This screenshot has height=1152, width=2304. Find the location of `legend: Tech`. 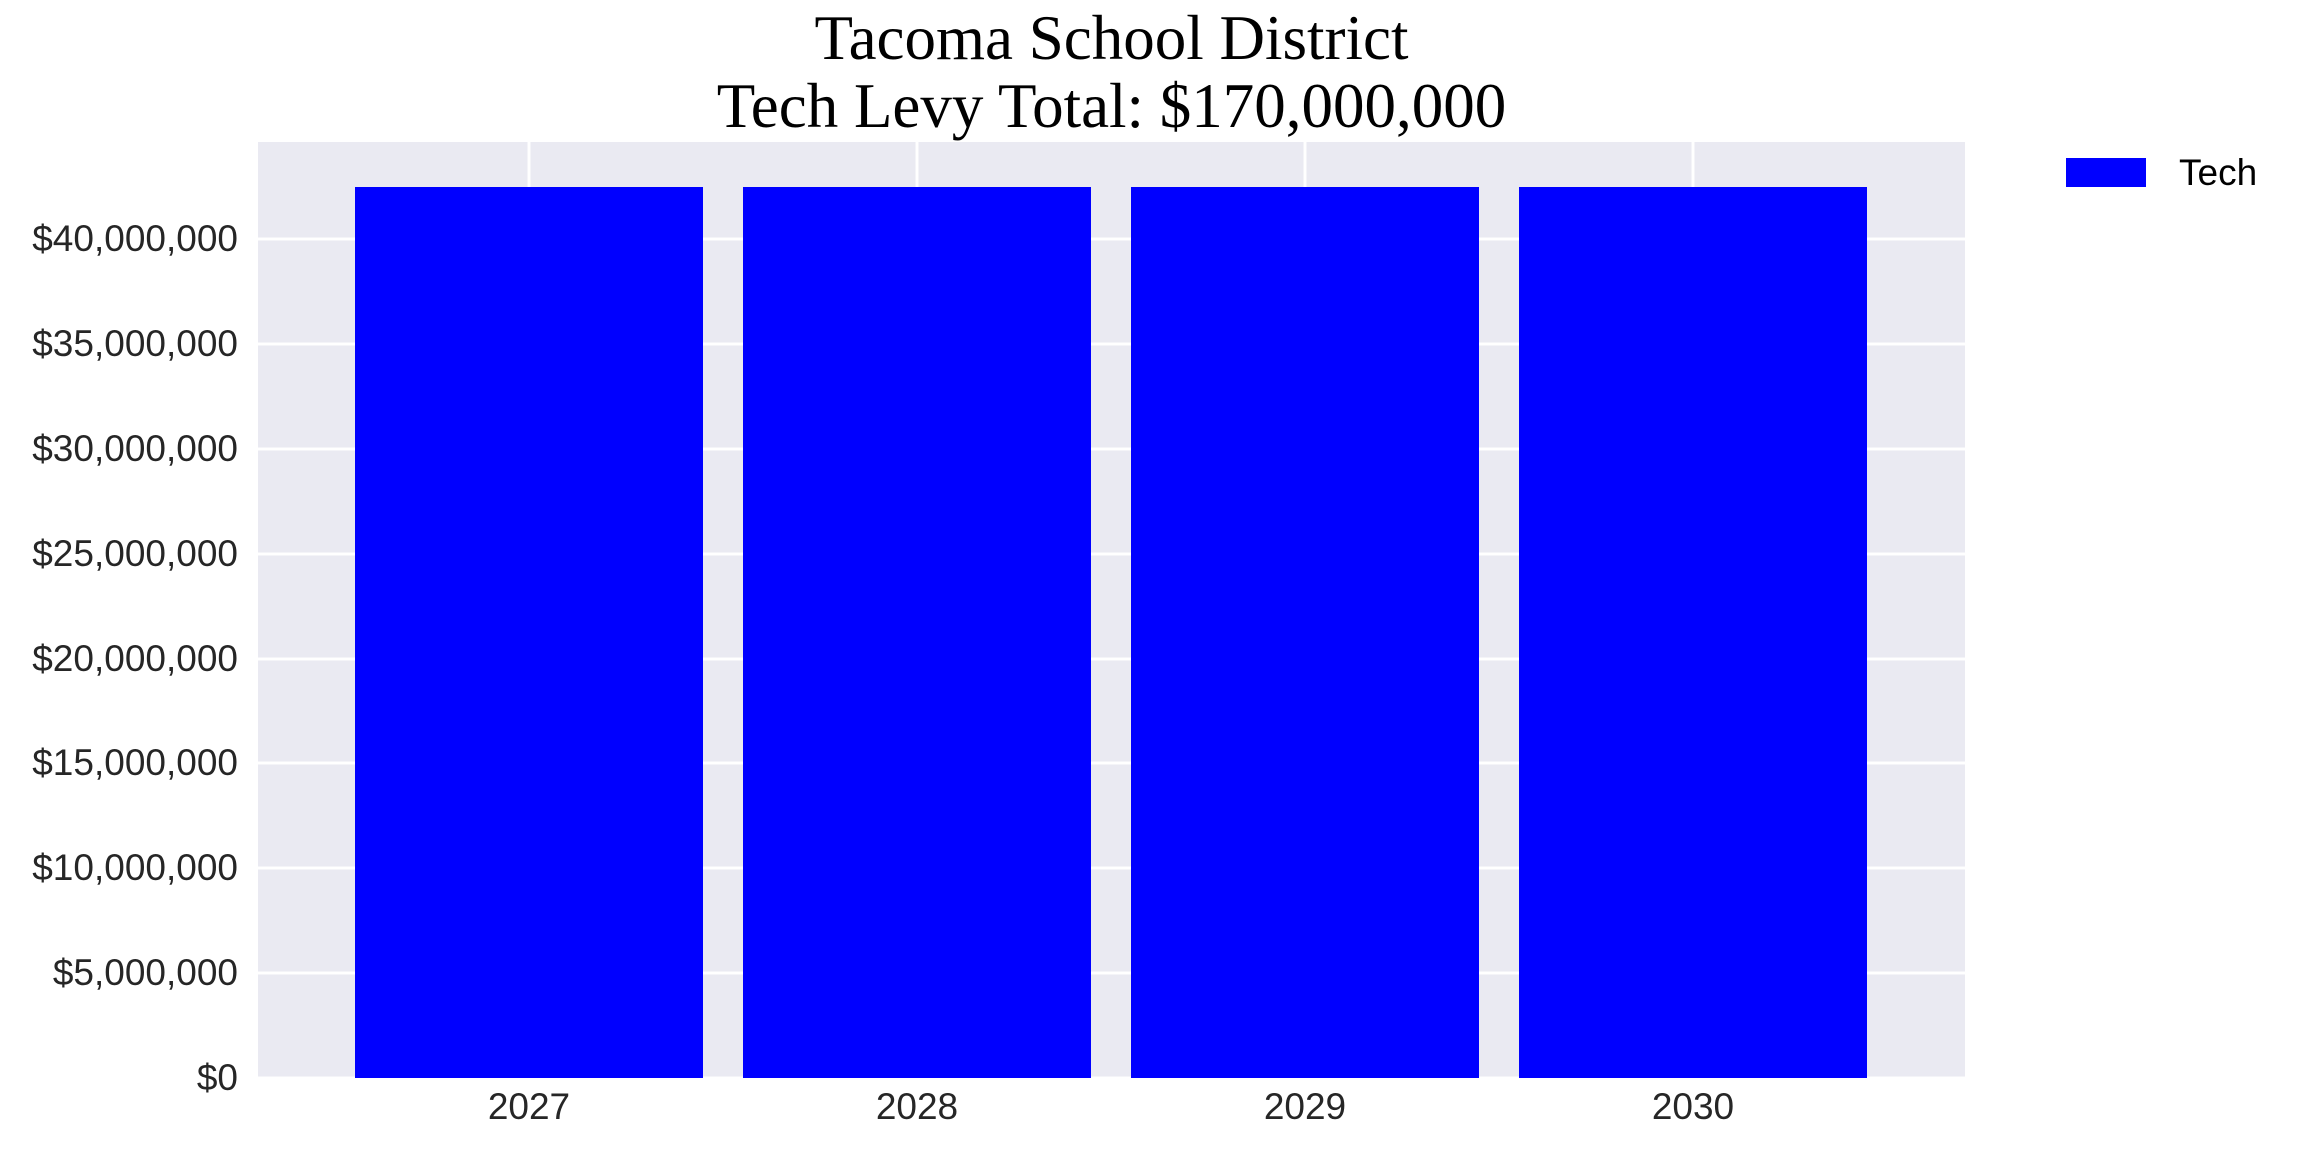

legend: Tech is located at coordinates (2162, 172).